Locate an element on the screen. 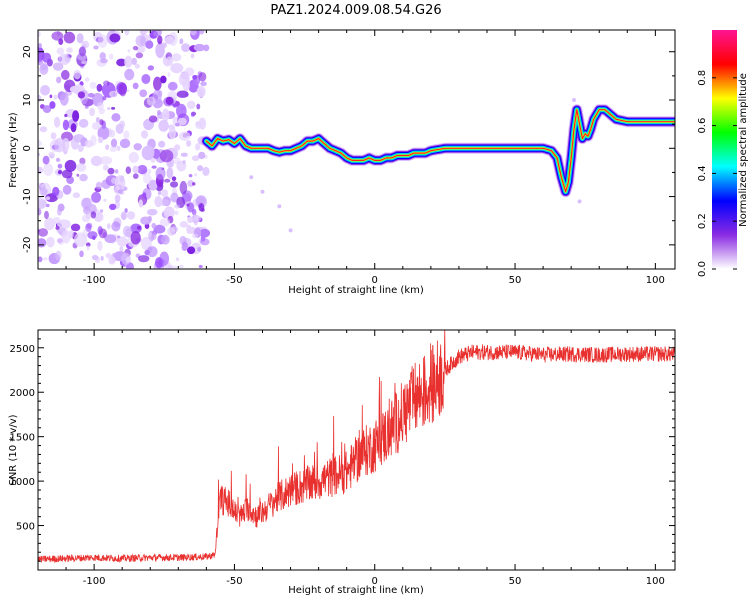 The width and height of the screenshot is (750, 600). signal-ridge is located at coordinates (437, 165).